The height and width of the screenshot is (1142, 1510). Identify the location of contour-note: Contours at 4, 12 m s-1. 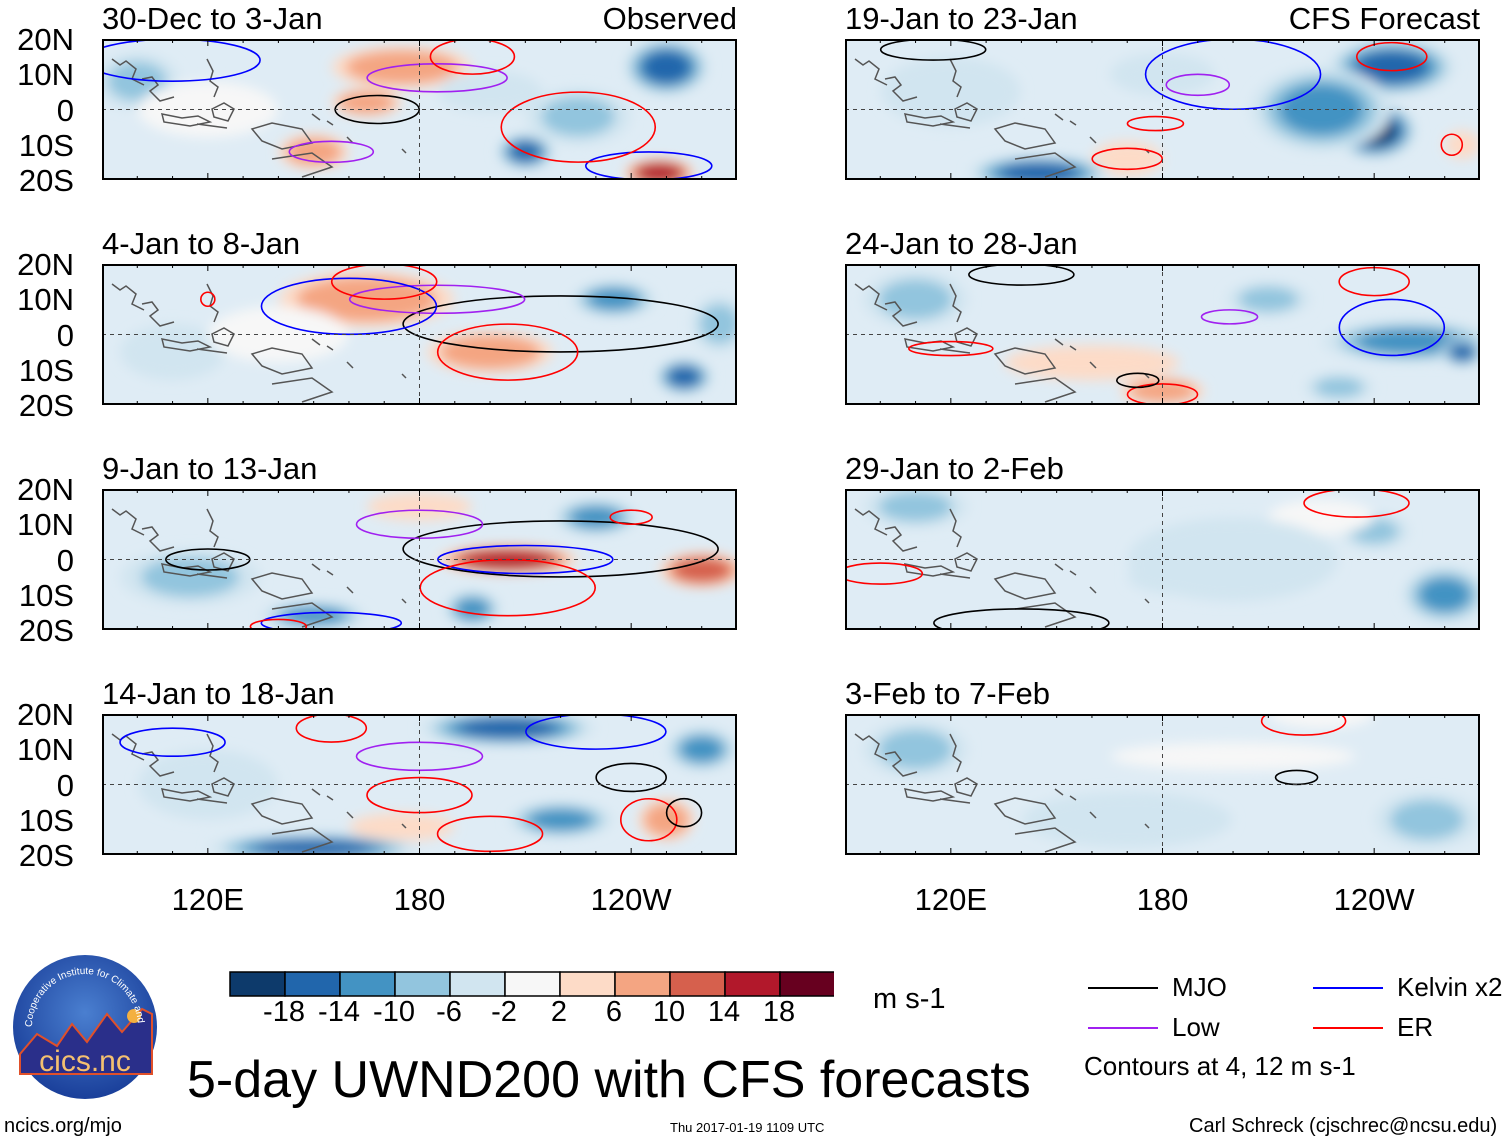
(1220, 1066).